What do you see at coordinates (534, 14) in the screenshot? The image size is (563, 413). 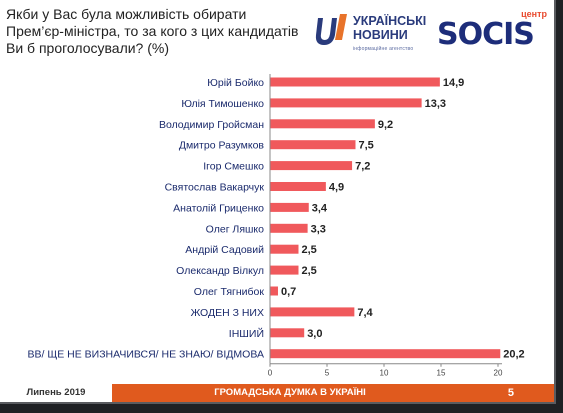 I see `socis-top-label: центр` at bounding box center [534, 14].